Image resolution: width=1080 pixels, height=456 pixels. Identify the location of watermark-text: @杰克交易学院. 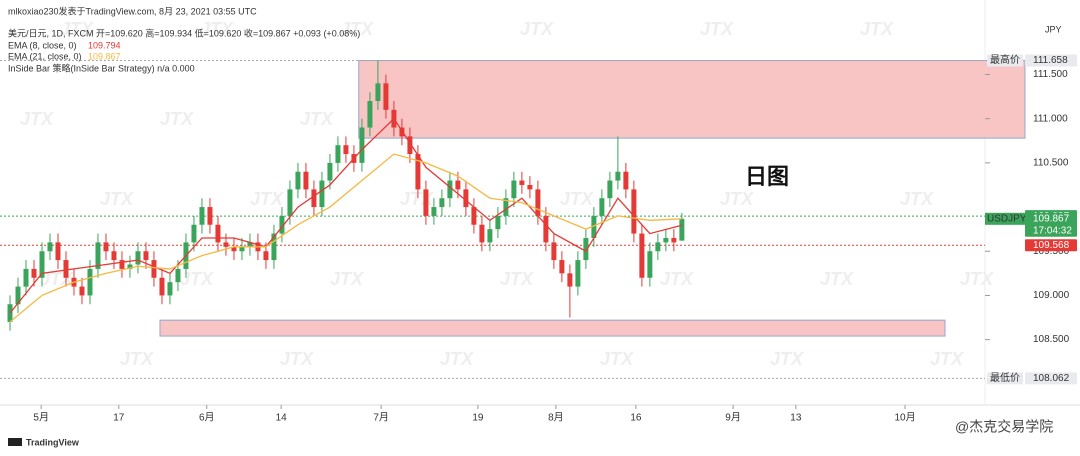
(1004, 427).